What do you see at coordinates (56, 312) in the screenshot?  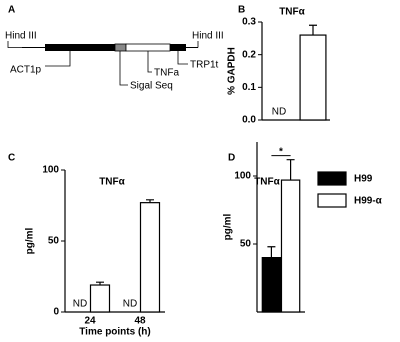 I see `y-tick-label: 0` at bounding box center [56, 312].